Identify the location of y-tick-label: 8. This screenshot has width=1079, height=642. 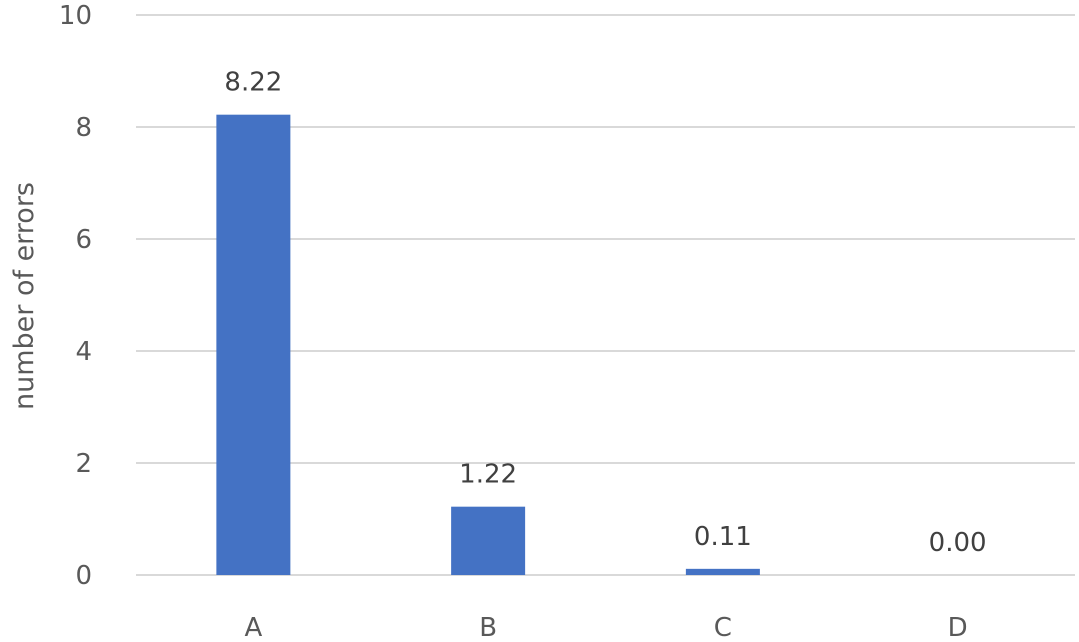
(83, 128).